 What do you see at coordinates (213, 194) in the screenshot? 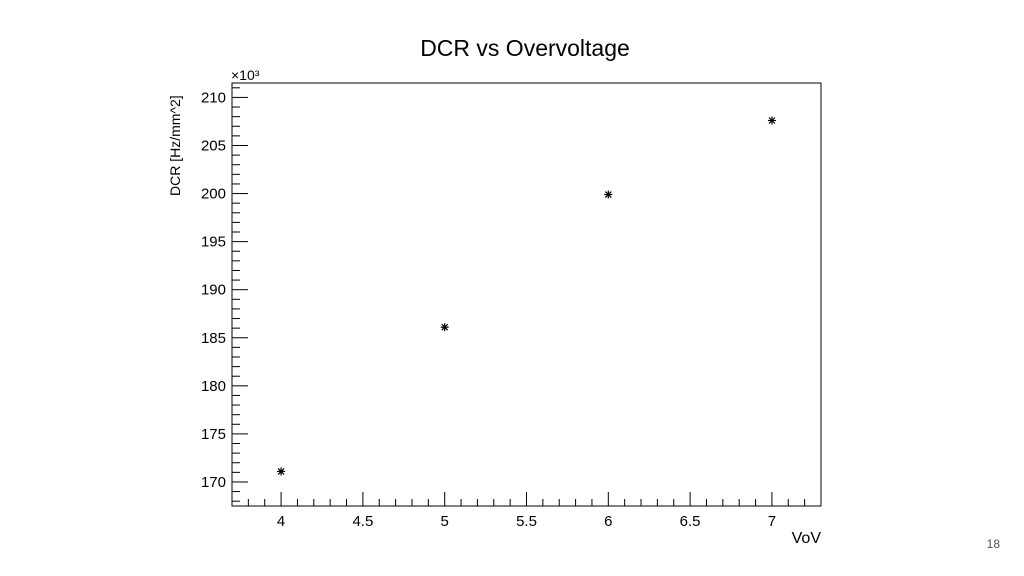
I see `y-tick-label: 200` at bounding box center [213, 194].